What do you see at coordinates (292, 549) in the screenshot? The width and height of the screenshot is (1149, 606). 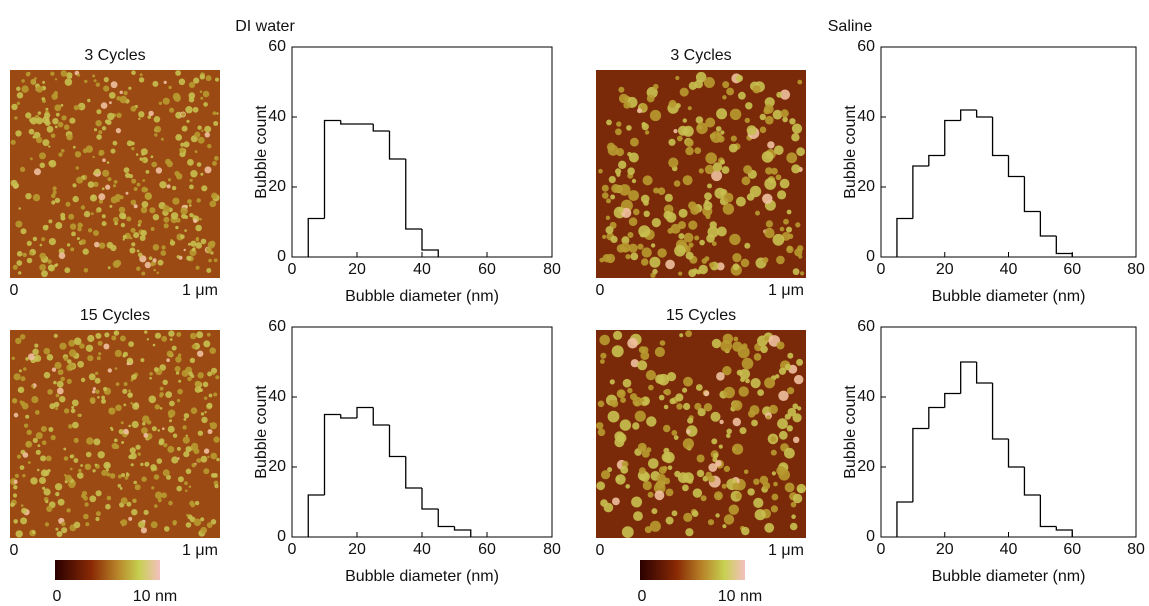 I see `x-tick-label: 0` at bounding box center [292, 549].